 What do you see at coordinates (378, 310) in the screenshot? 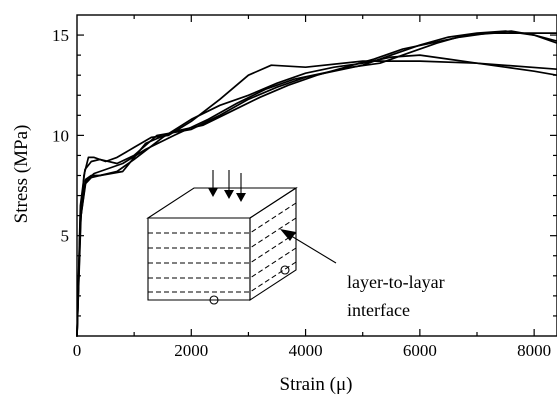
I see `annotation-line-2: interface` at bounding box center [378, 310].